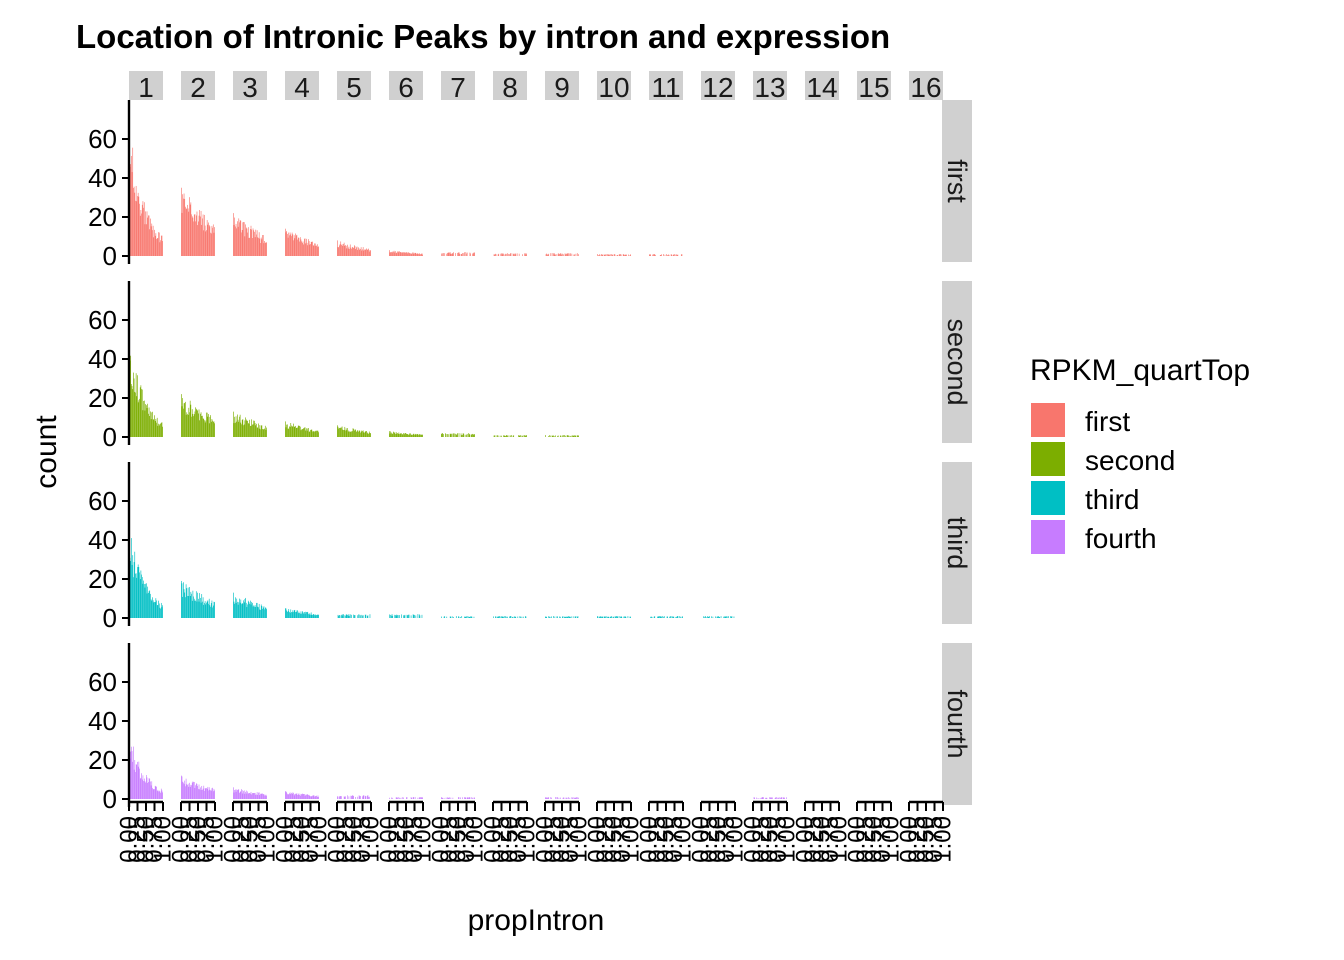 The image size is (1344, 960). I want to click on column-facet-strip: 7, so click(458, 87).